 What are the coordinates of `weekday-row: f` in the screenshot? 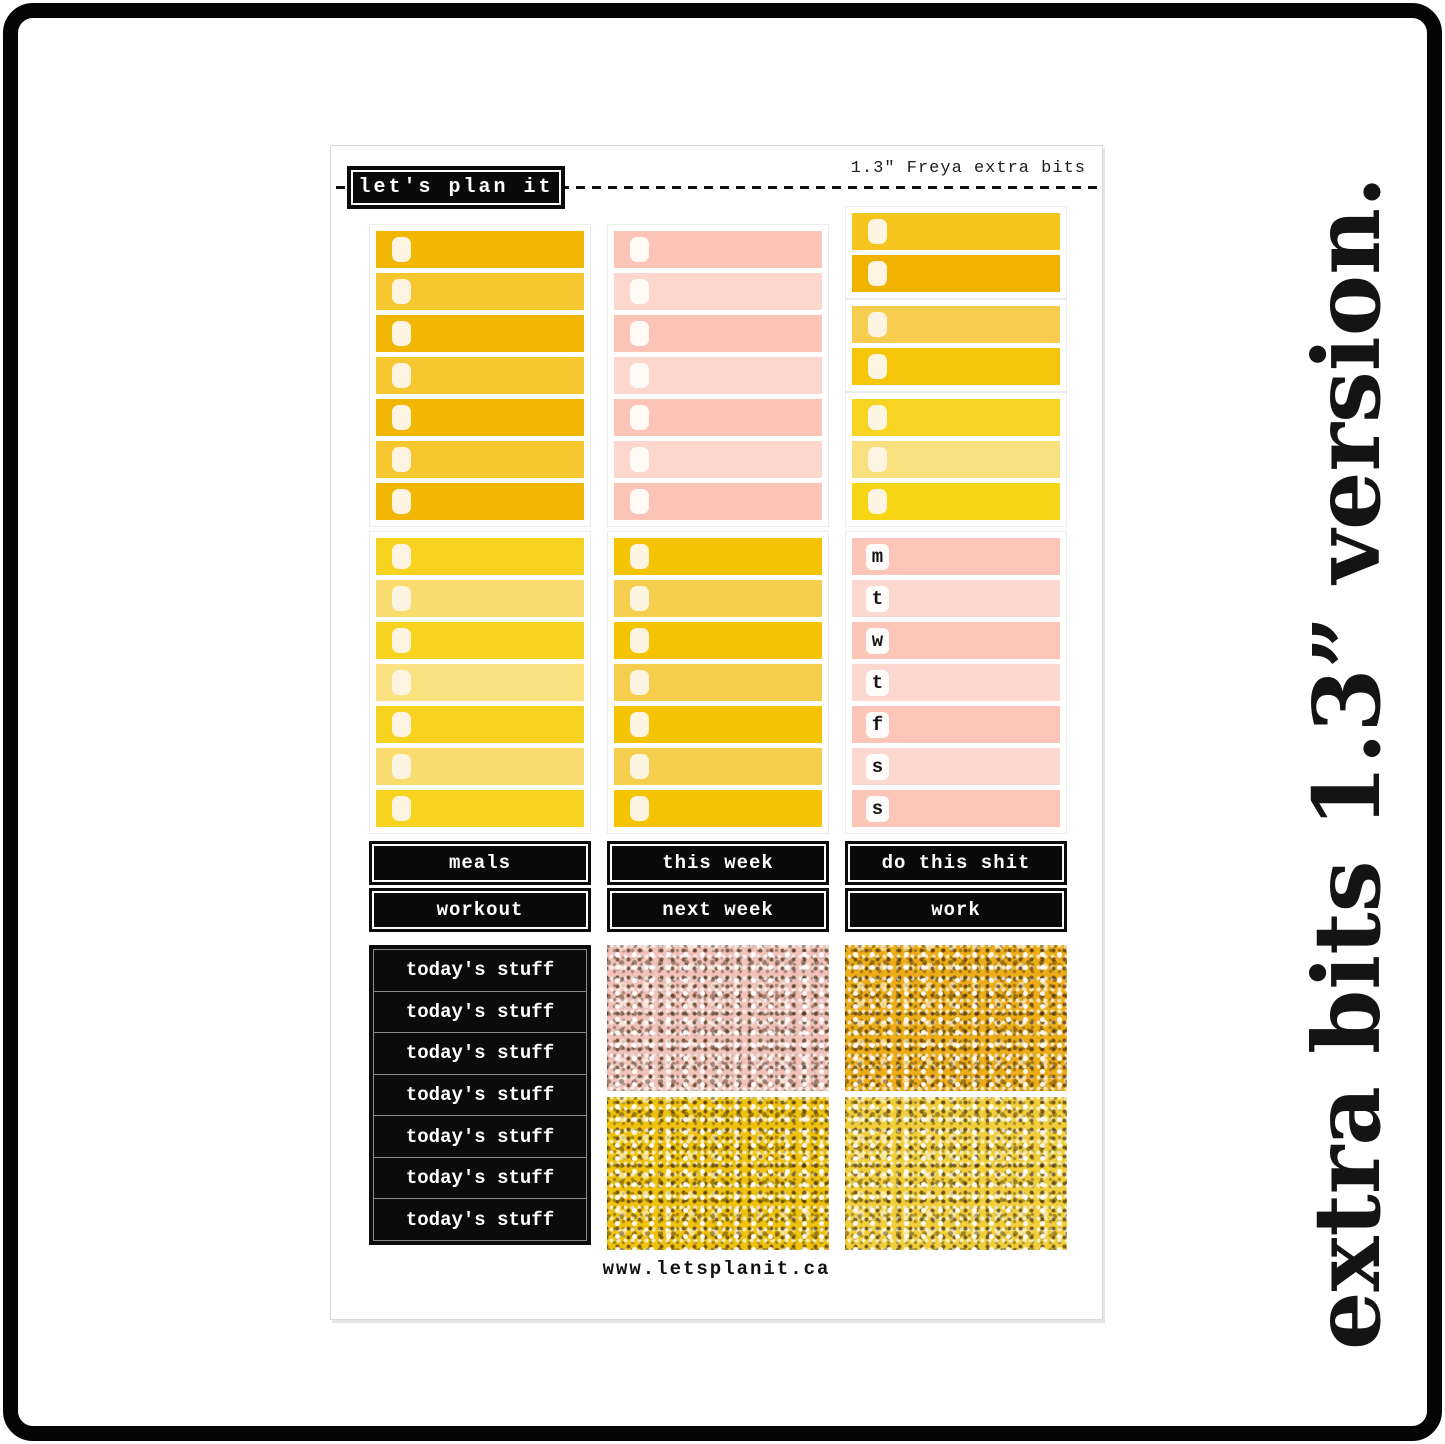 It's located at (956, 724).